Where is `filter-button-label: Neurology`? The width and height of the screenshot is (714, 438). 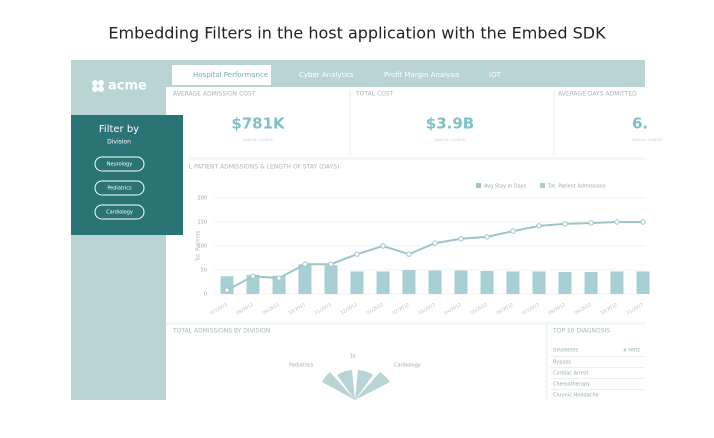
filter-button-label: Neurology is located at coordinates (120, 165).